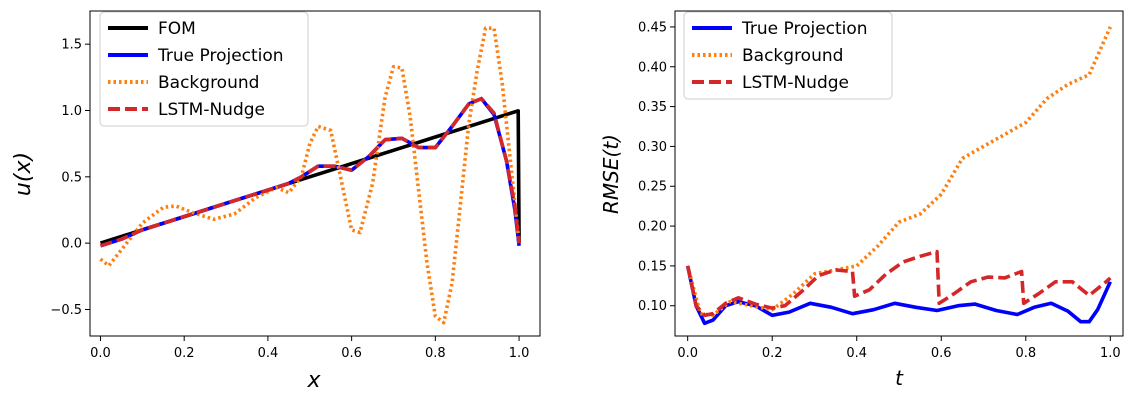 Image resolution: width=1136 pixels, height=403 pixels. What do you see at coordinates (652, 67) in the screenshot?
I see `y-tick-label: 0.40` at bounding box center [652, 67].